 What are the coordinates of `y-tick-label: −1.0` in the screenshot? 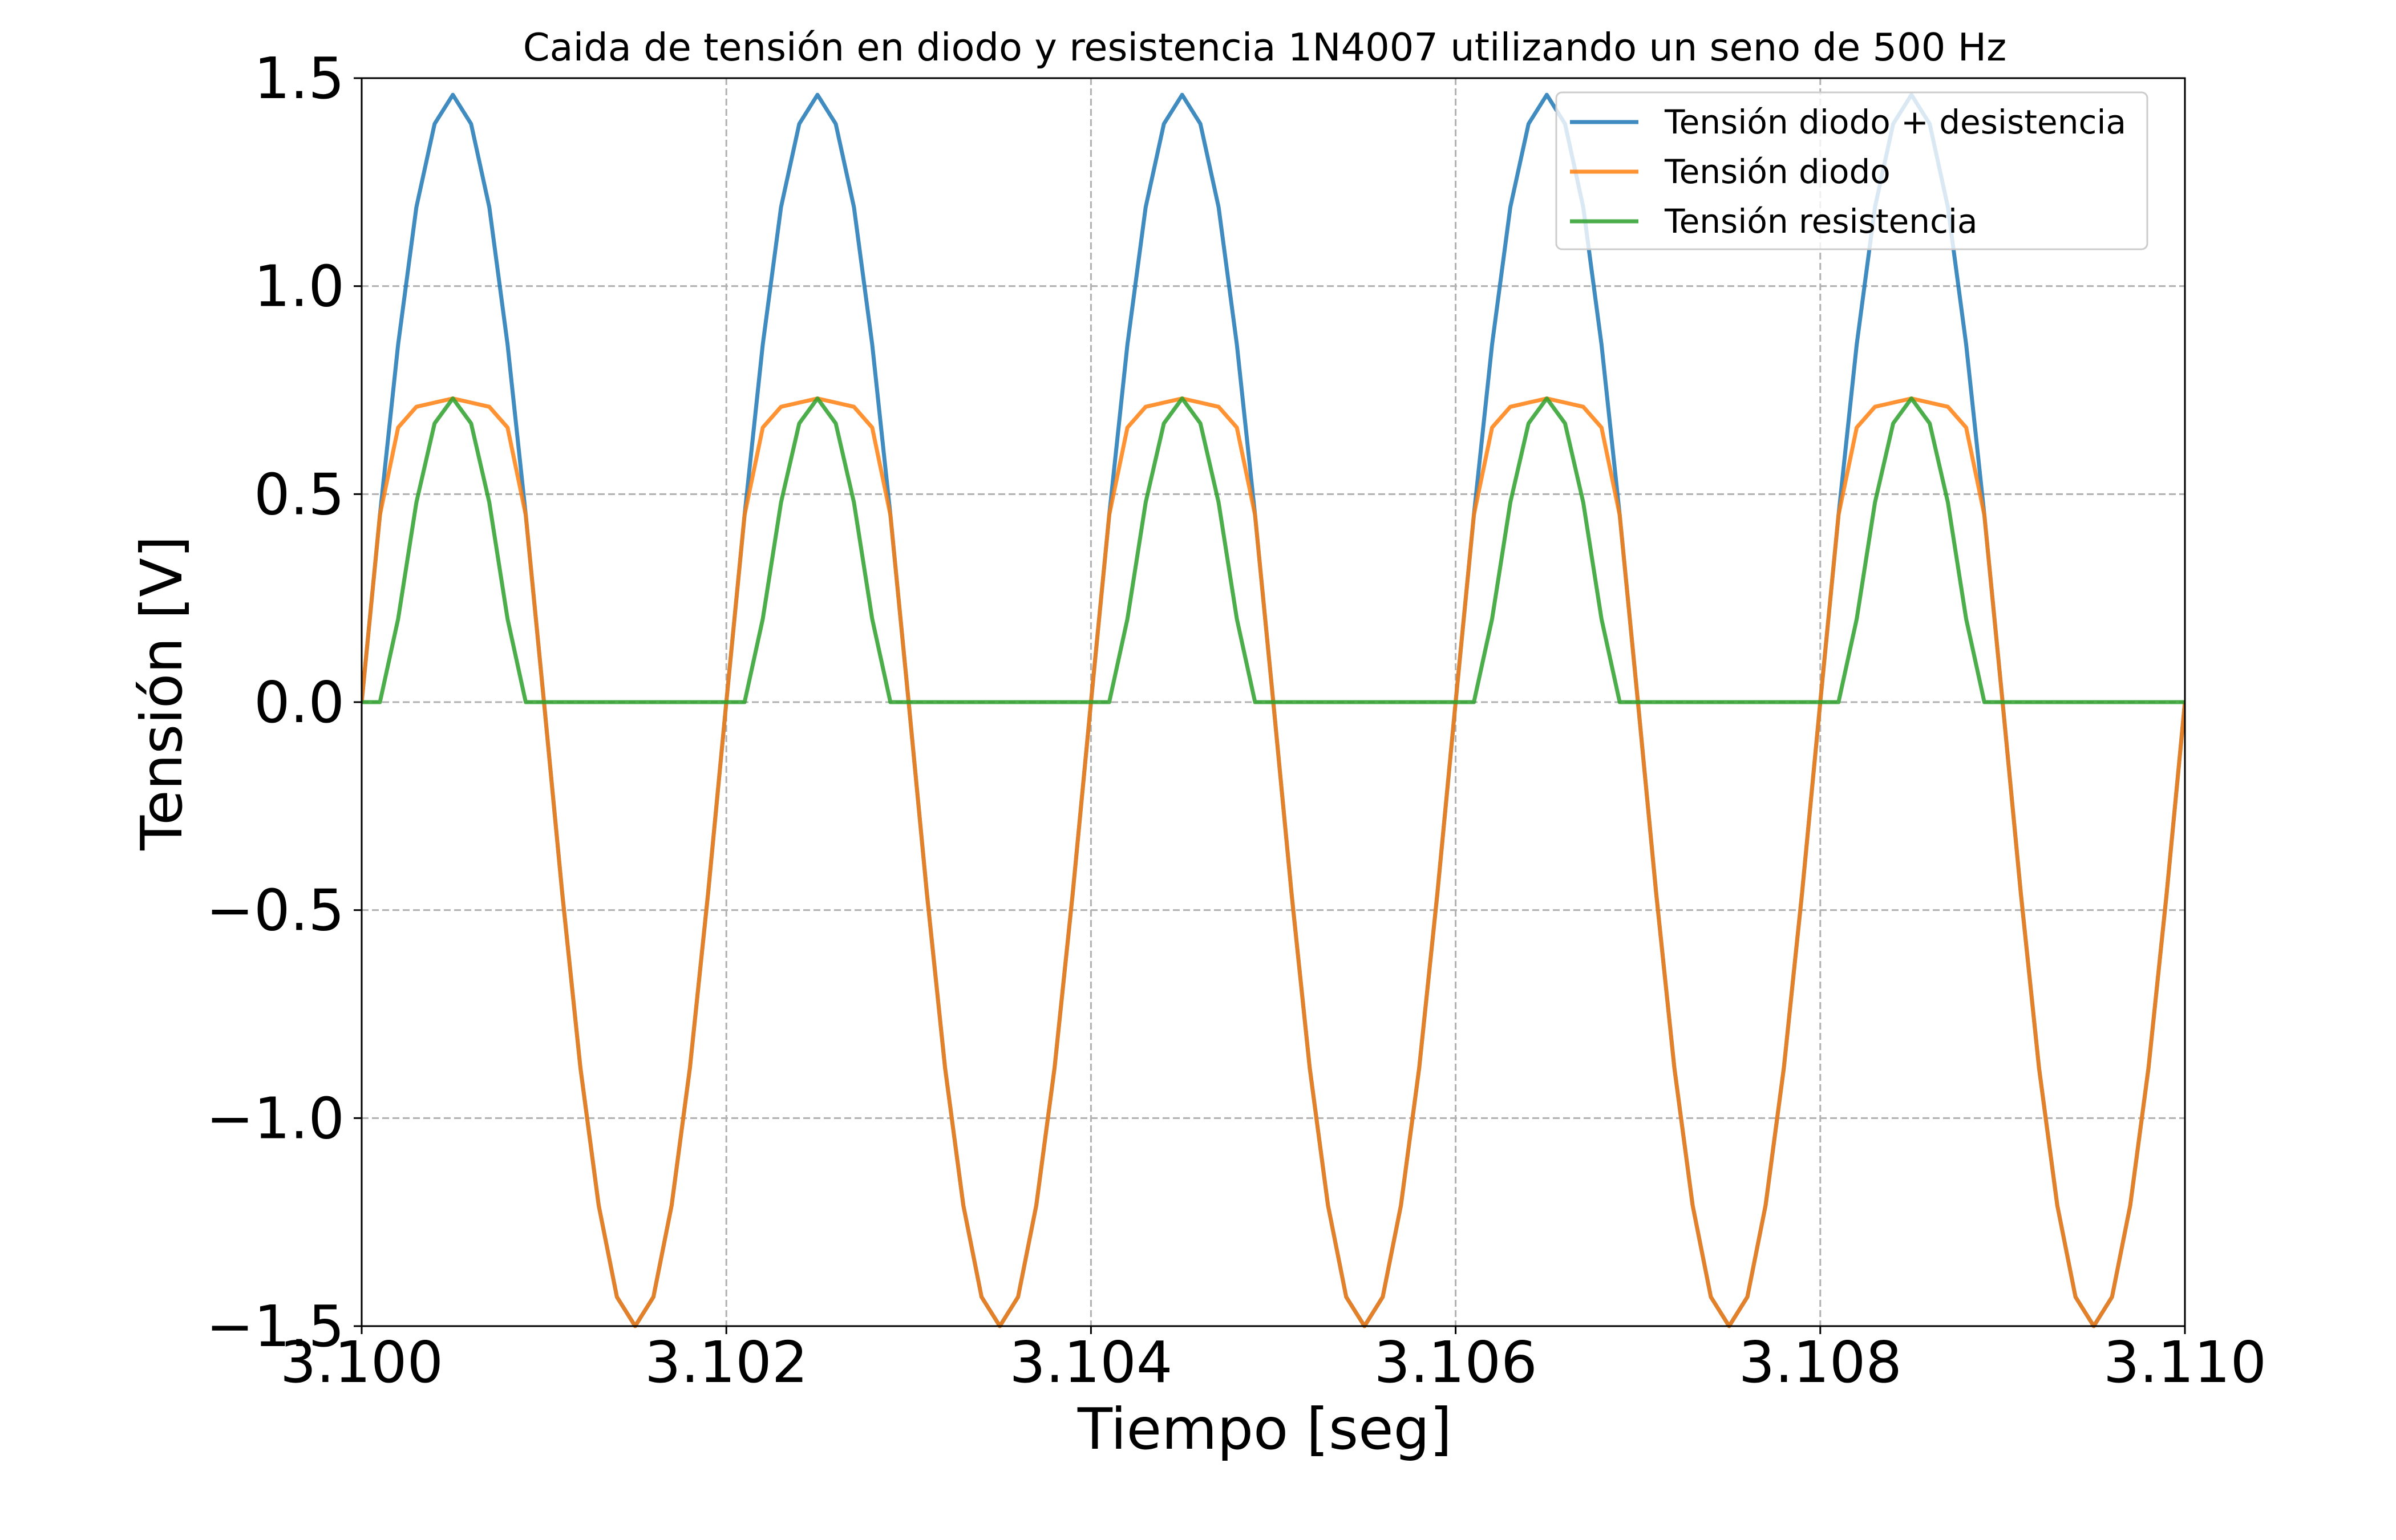 It's located at (275, 1119).